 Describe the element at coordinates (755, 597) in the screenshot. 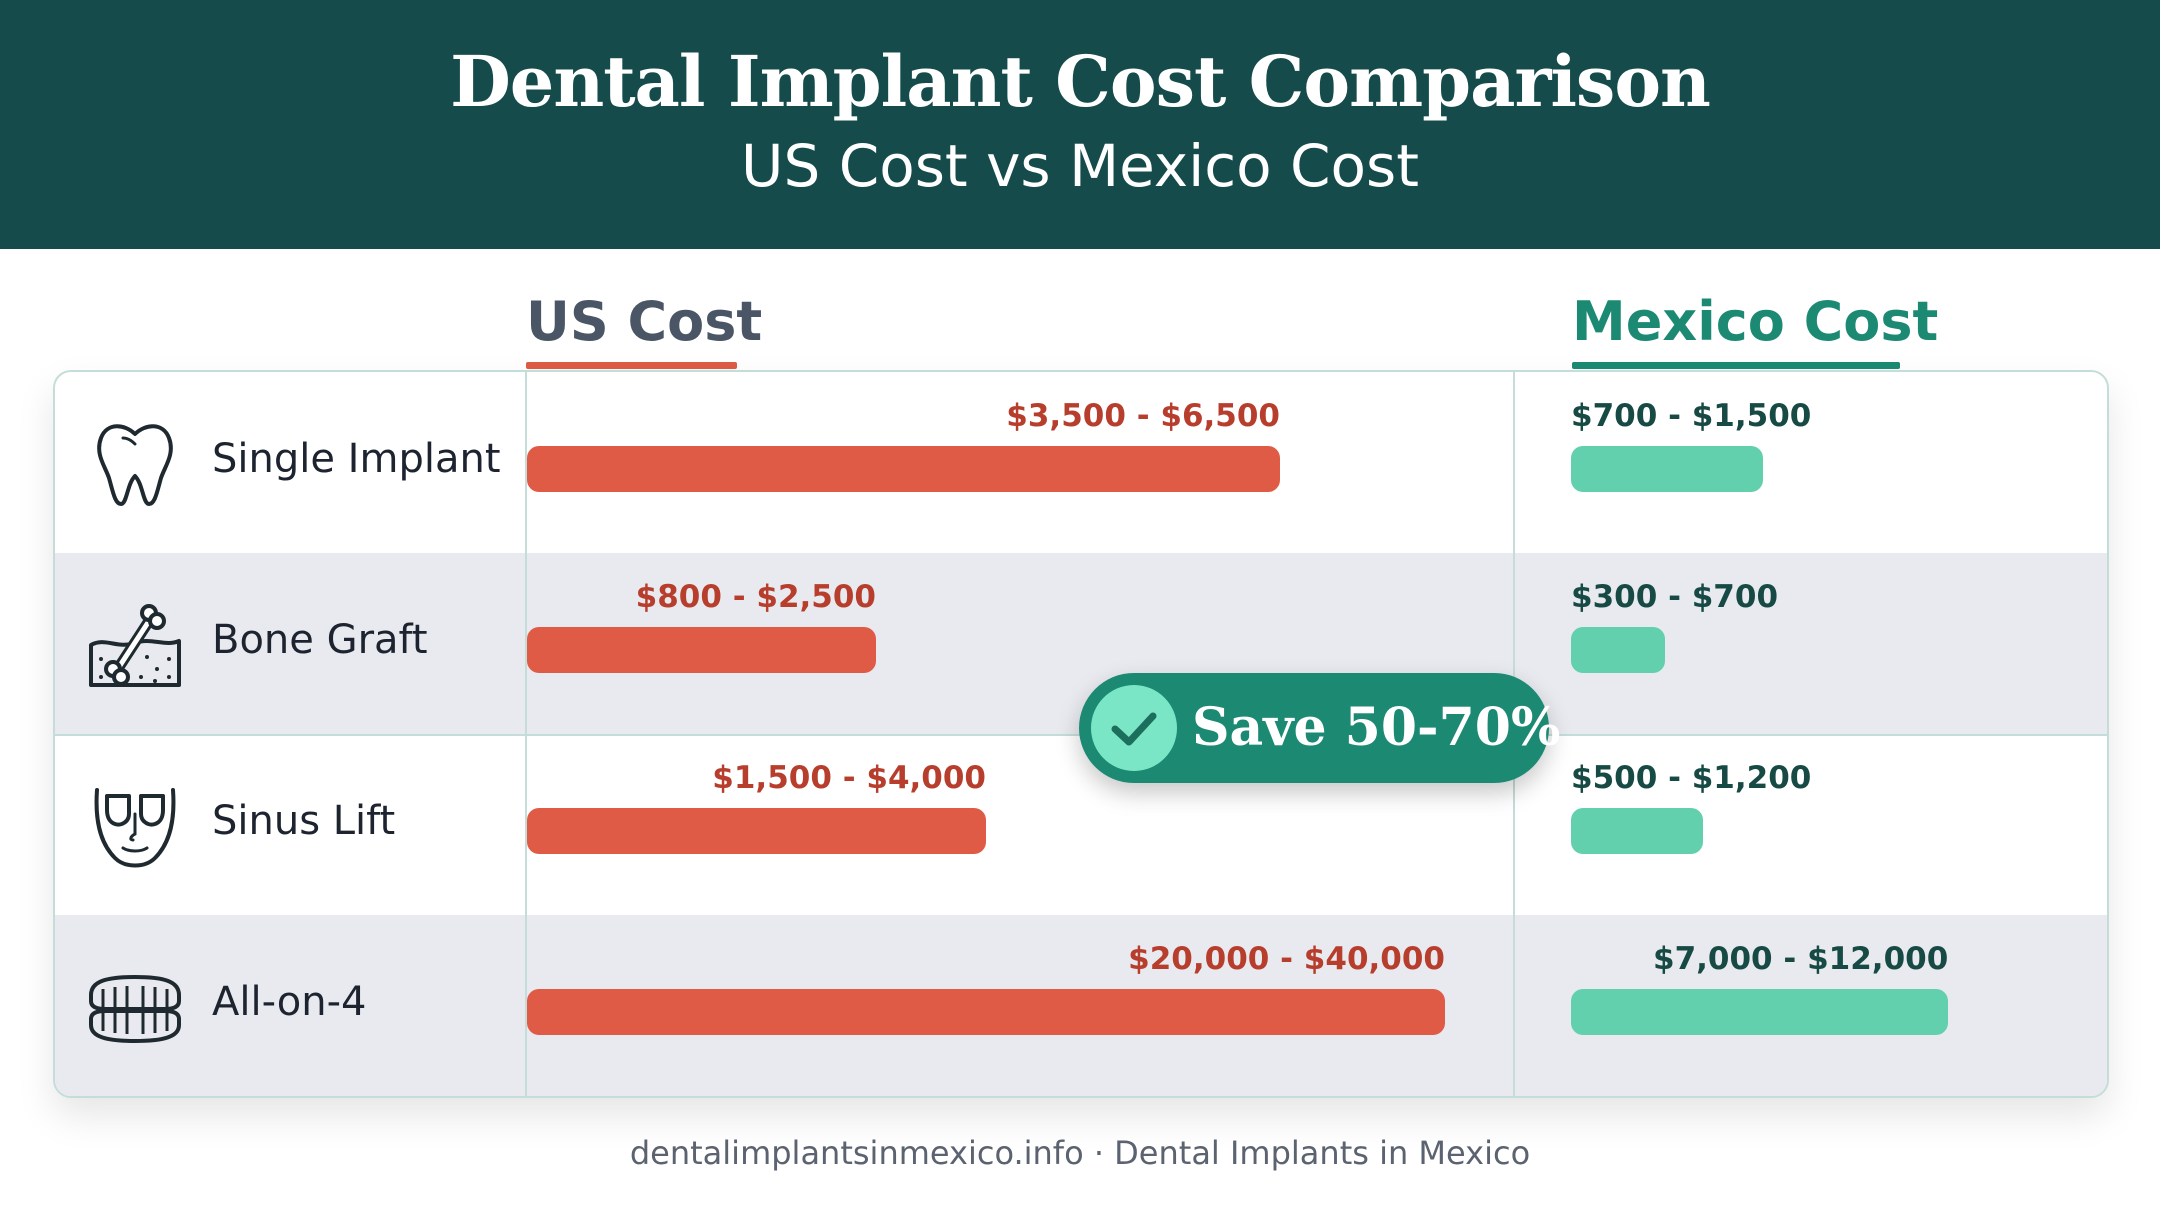

I see `us-cost-label: $800 - $2,500` at that location.